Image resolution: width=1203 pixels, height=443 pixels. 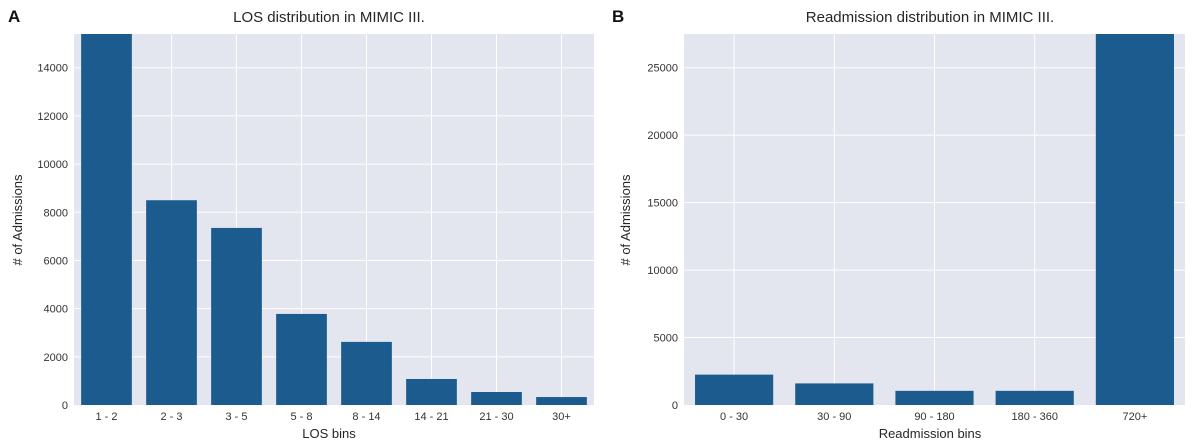 What do you see at coordinates (366, 417) in the screenshot?
I see `x-tick-label: 8 - 14` at bounding box center [366, 417].